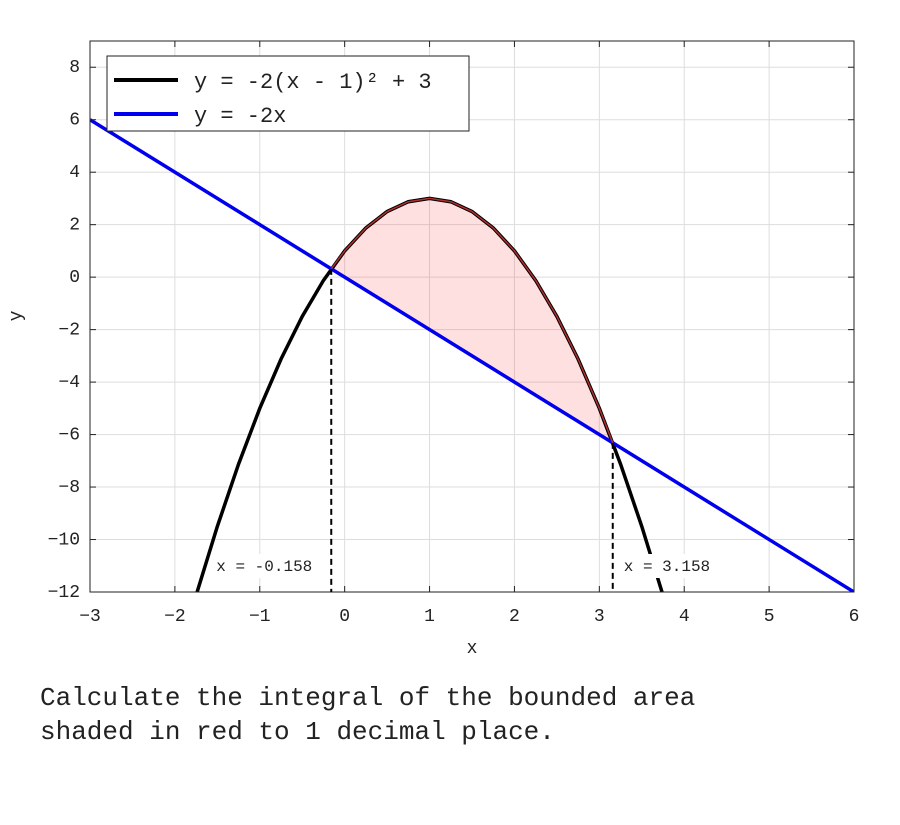 The height and width of the screenshot is (825, 900). I want to click on x-tick-label: 4, so click(684, 617).